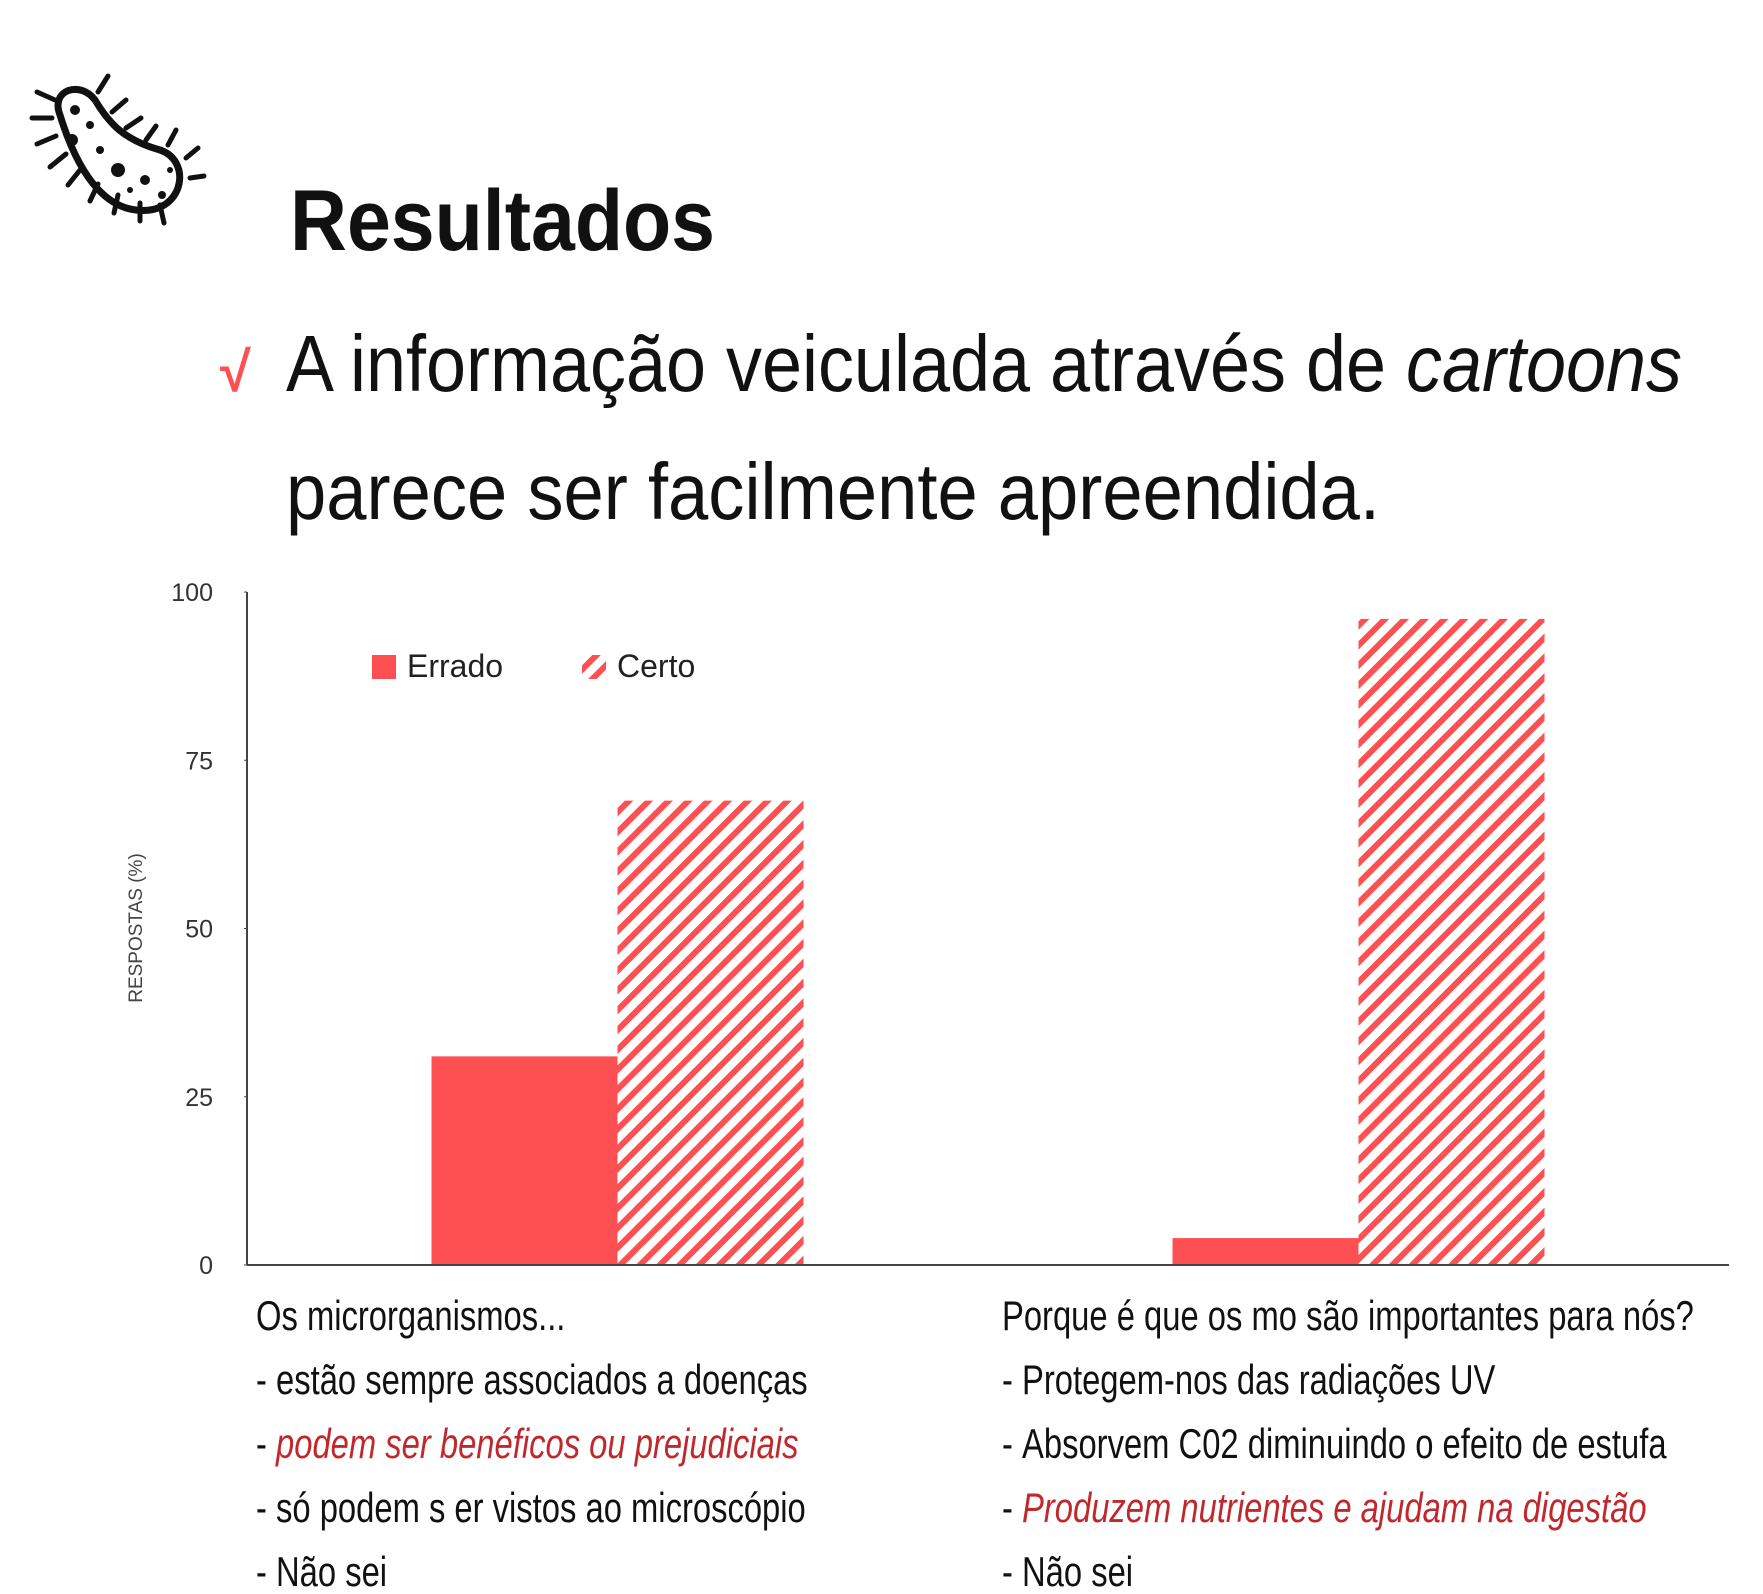 This screenshot has width=1763, height=1594. I want to click on y-axis-label: RESPOSTAS (%), so click(136, 928).